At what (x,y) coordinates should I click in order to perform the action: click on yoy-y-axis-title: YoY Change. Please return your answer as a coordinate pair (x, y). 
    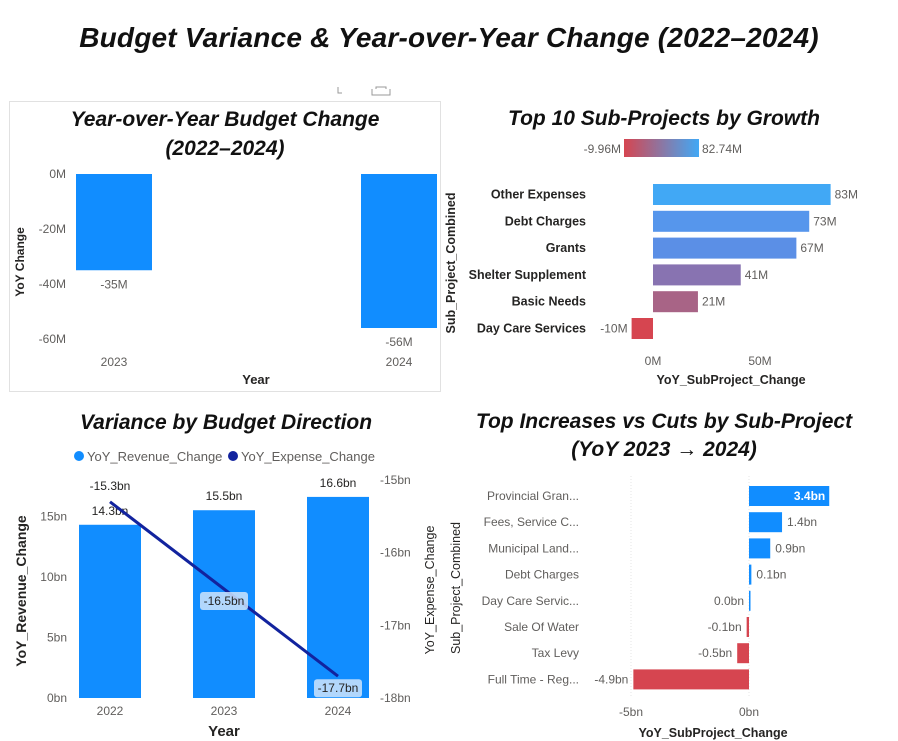
    Looking at the image, I should click on (20, 262).